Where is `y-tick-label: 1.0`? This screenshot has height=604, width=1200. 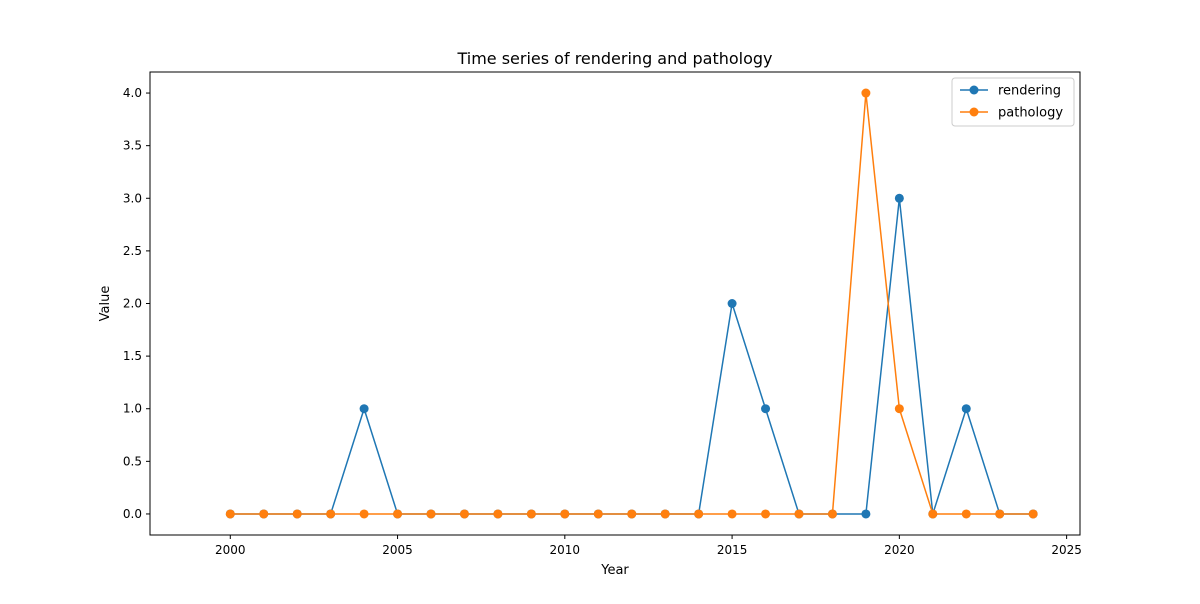 y-tick-label: 1.0 is located at coordinates (132, 409).